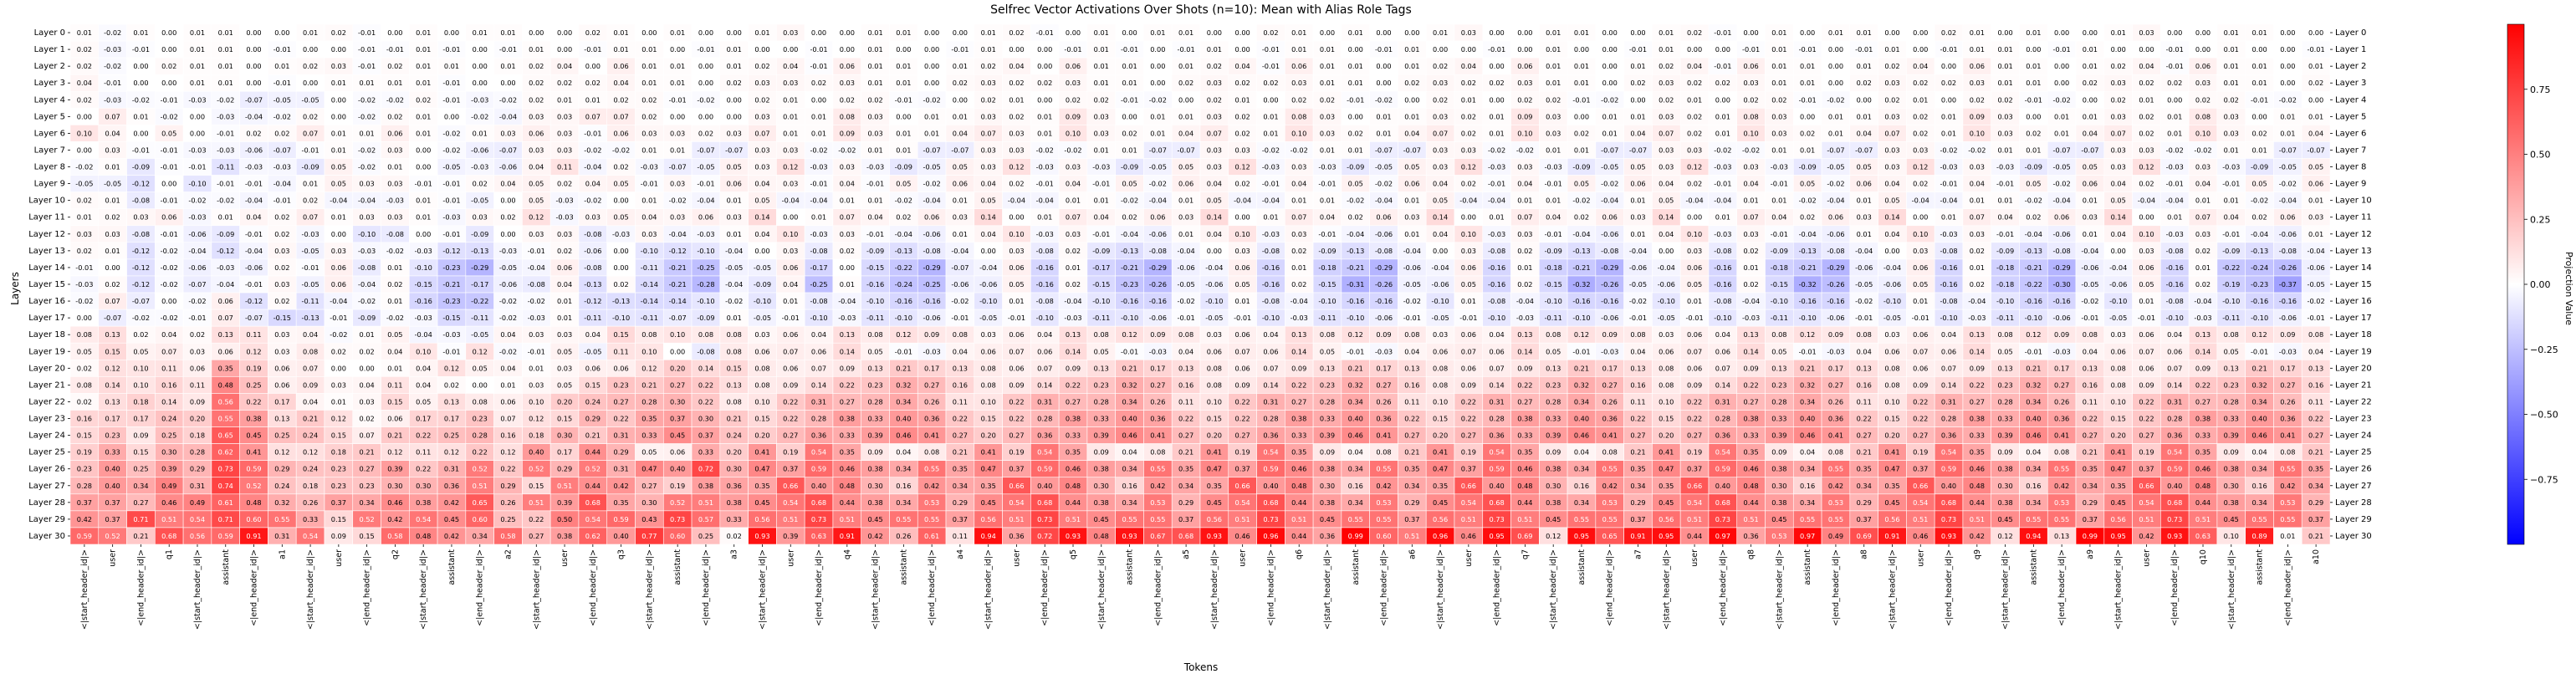 This screenshot has height=679, width=2576. Describe the element at coordinates (1214, 452) in the screenshot. I see `cell-value-label: 0.41` at that location.